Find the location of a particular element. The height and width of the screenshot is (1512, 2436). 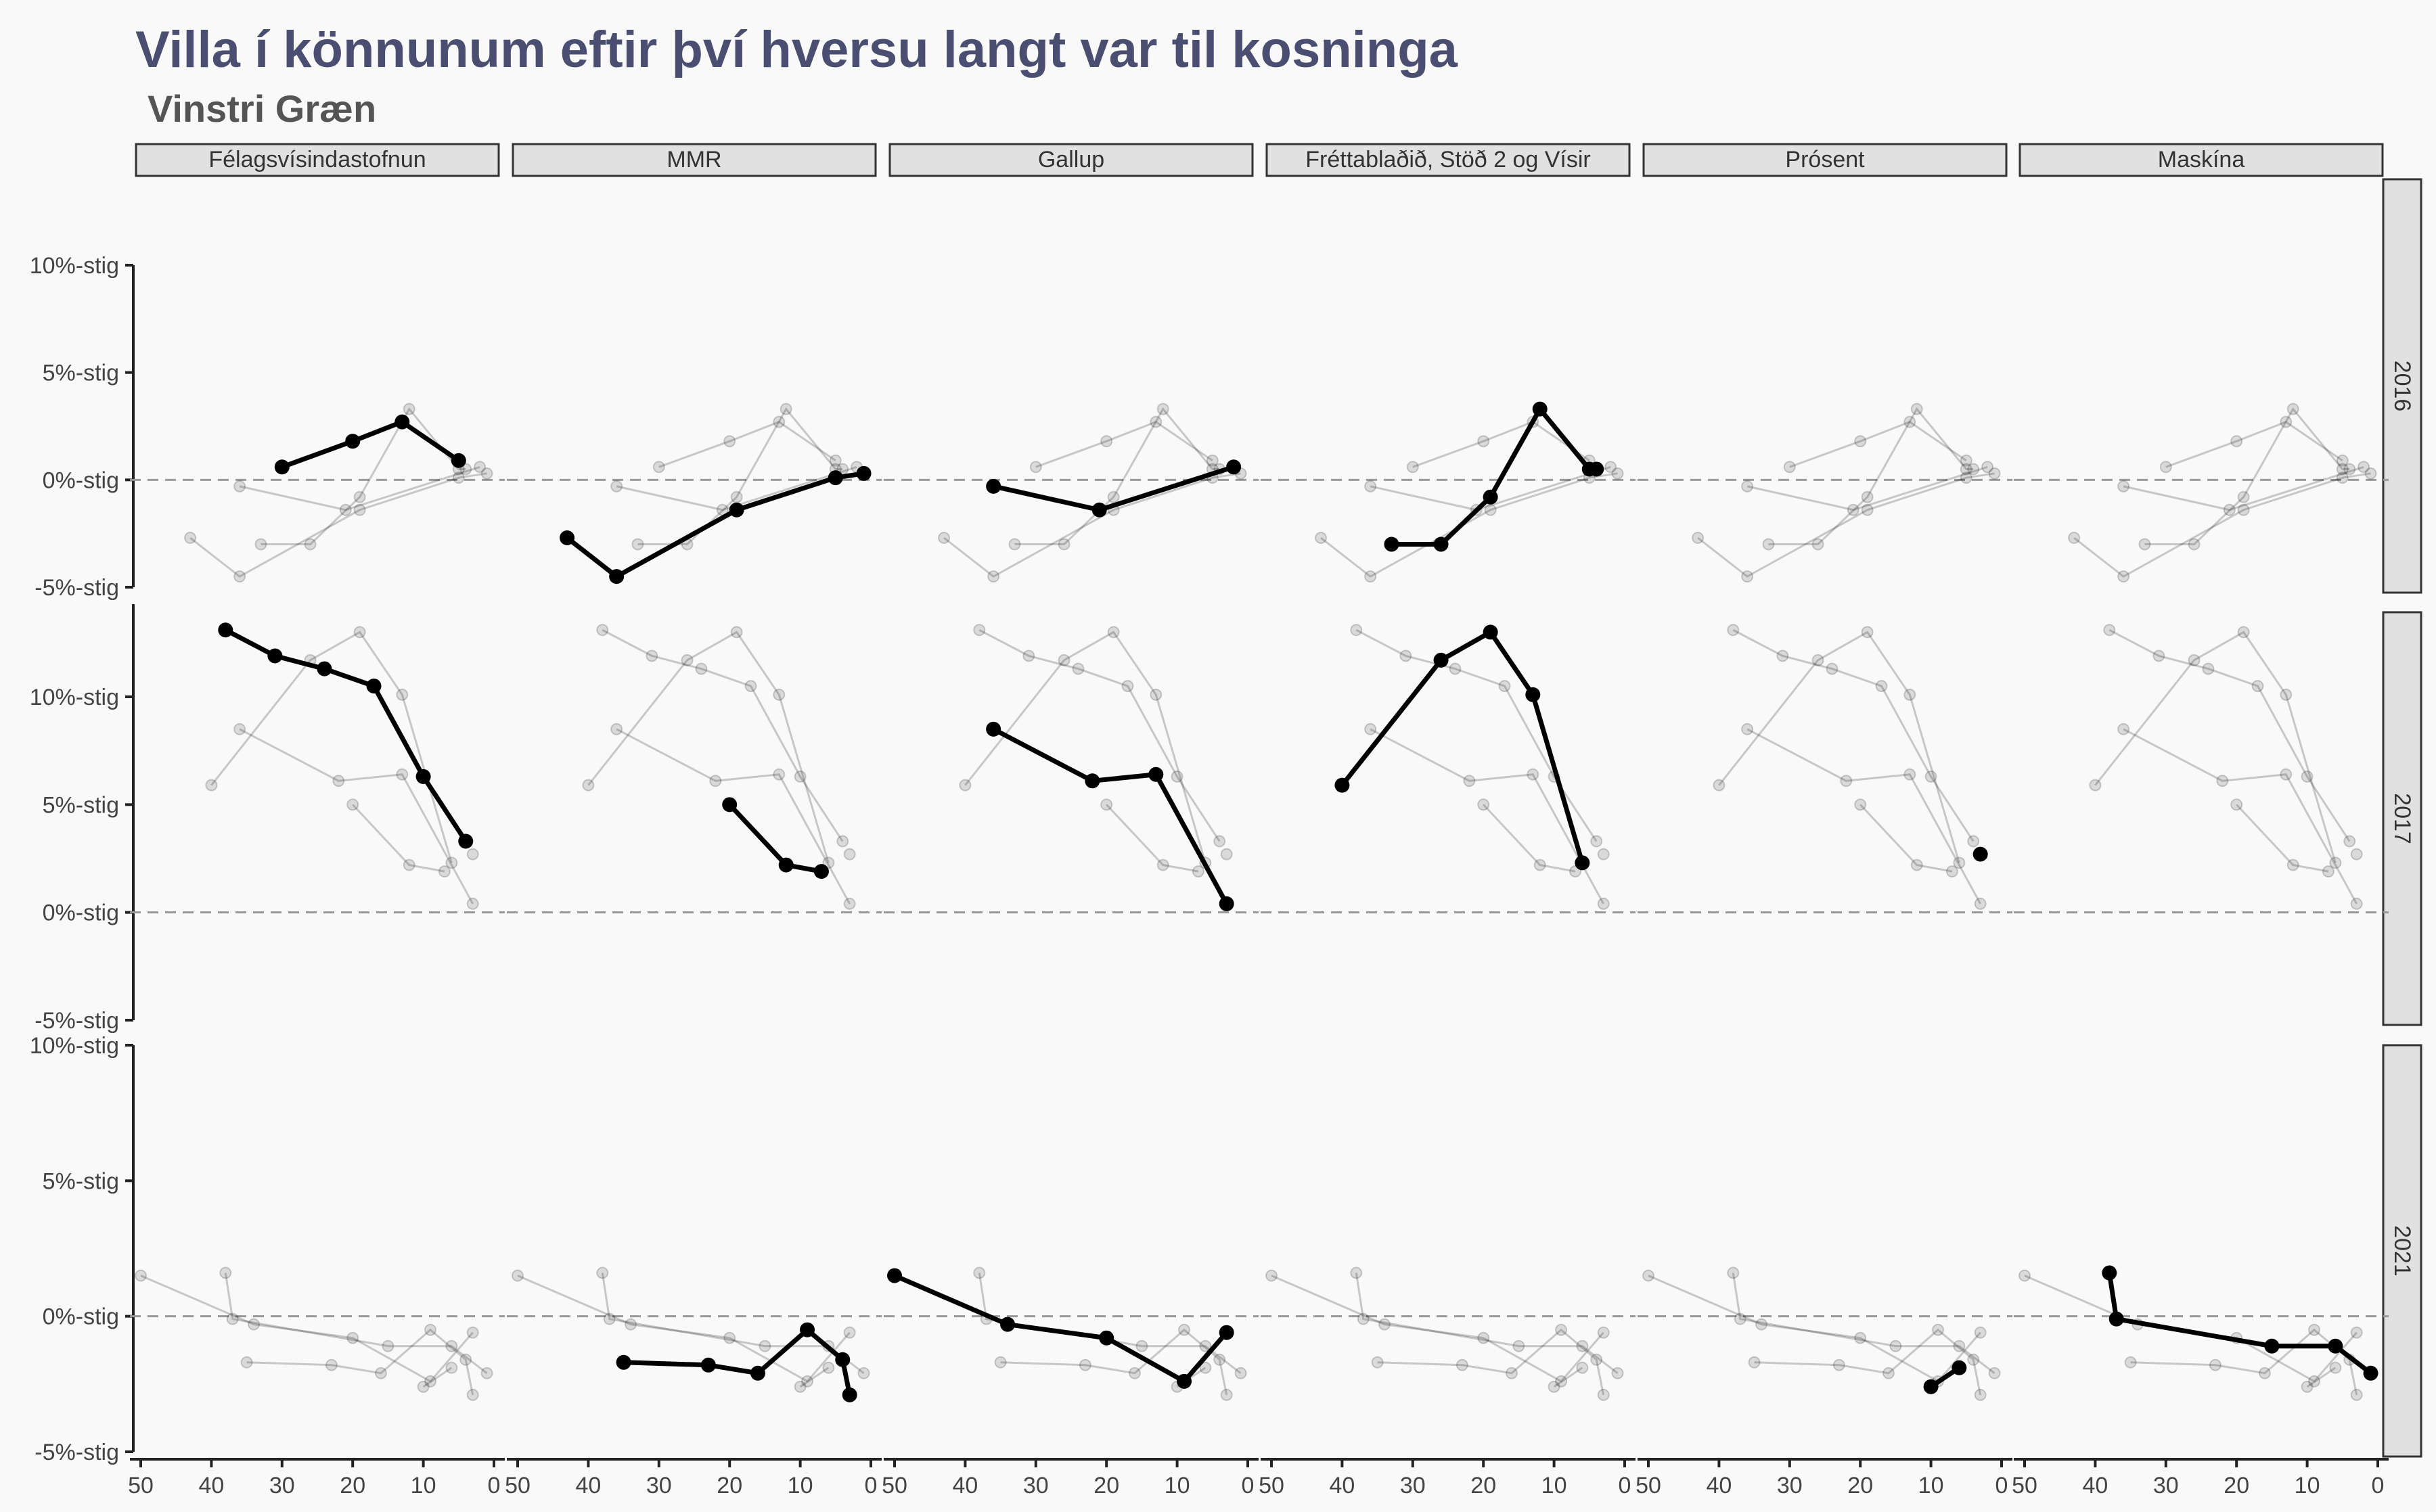

facet-row-strip-2017 is located at coordinates (2402, 819).